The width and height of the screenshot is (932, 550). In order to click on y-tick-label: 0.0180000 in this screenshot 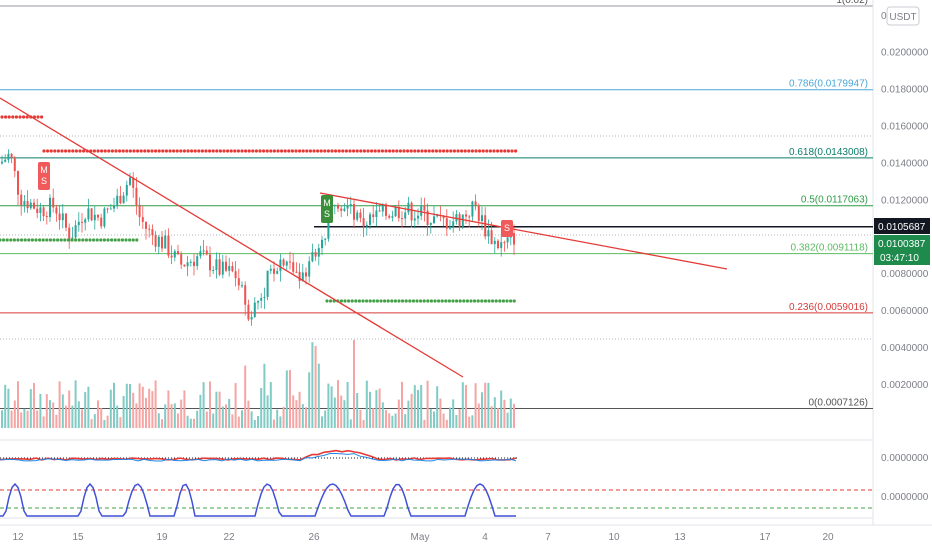, I will do `click(905, 90)`.